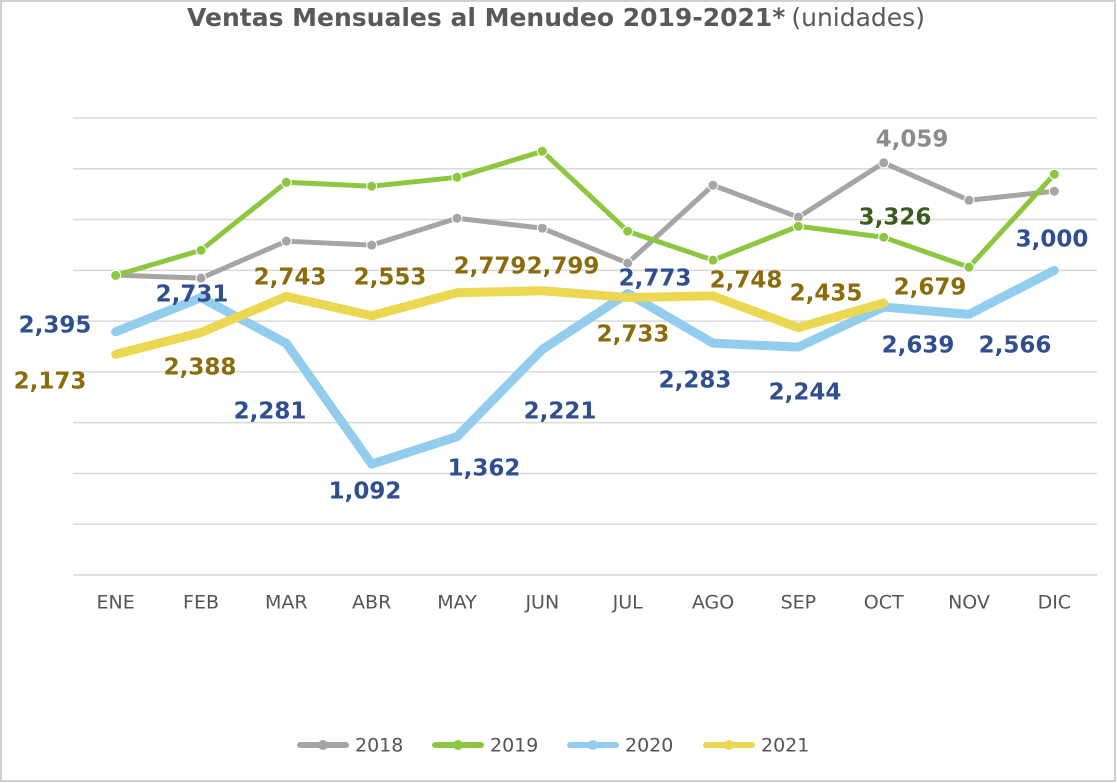 This screenshot has width=1117, height=783. I want to click on data-label: 2,731, so click(192, 295).